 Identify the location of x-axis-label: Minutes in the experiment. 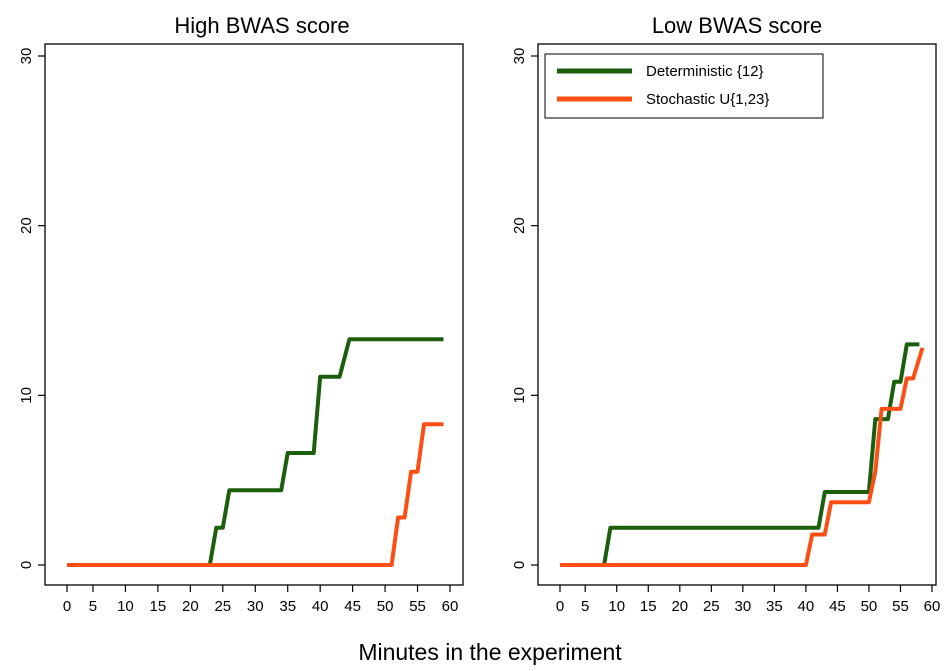
(490, 652).